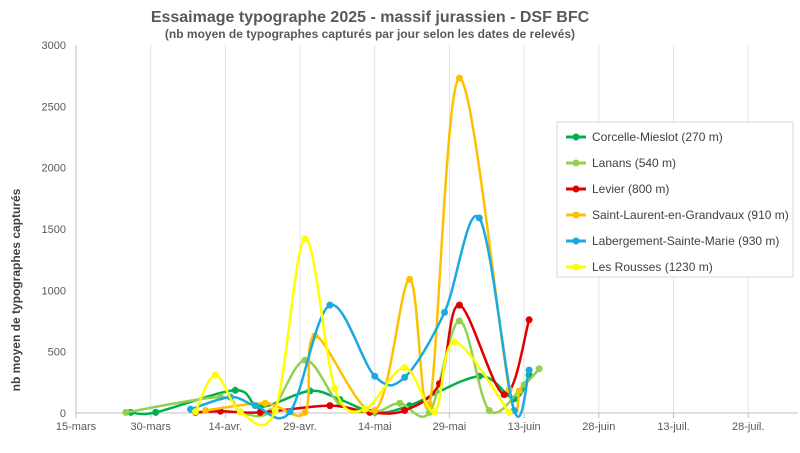 This screenshot has width=800, height=453. I want to click on legend-label: Corcelle-Mieslot (270 m), so click(657, 137).